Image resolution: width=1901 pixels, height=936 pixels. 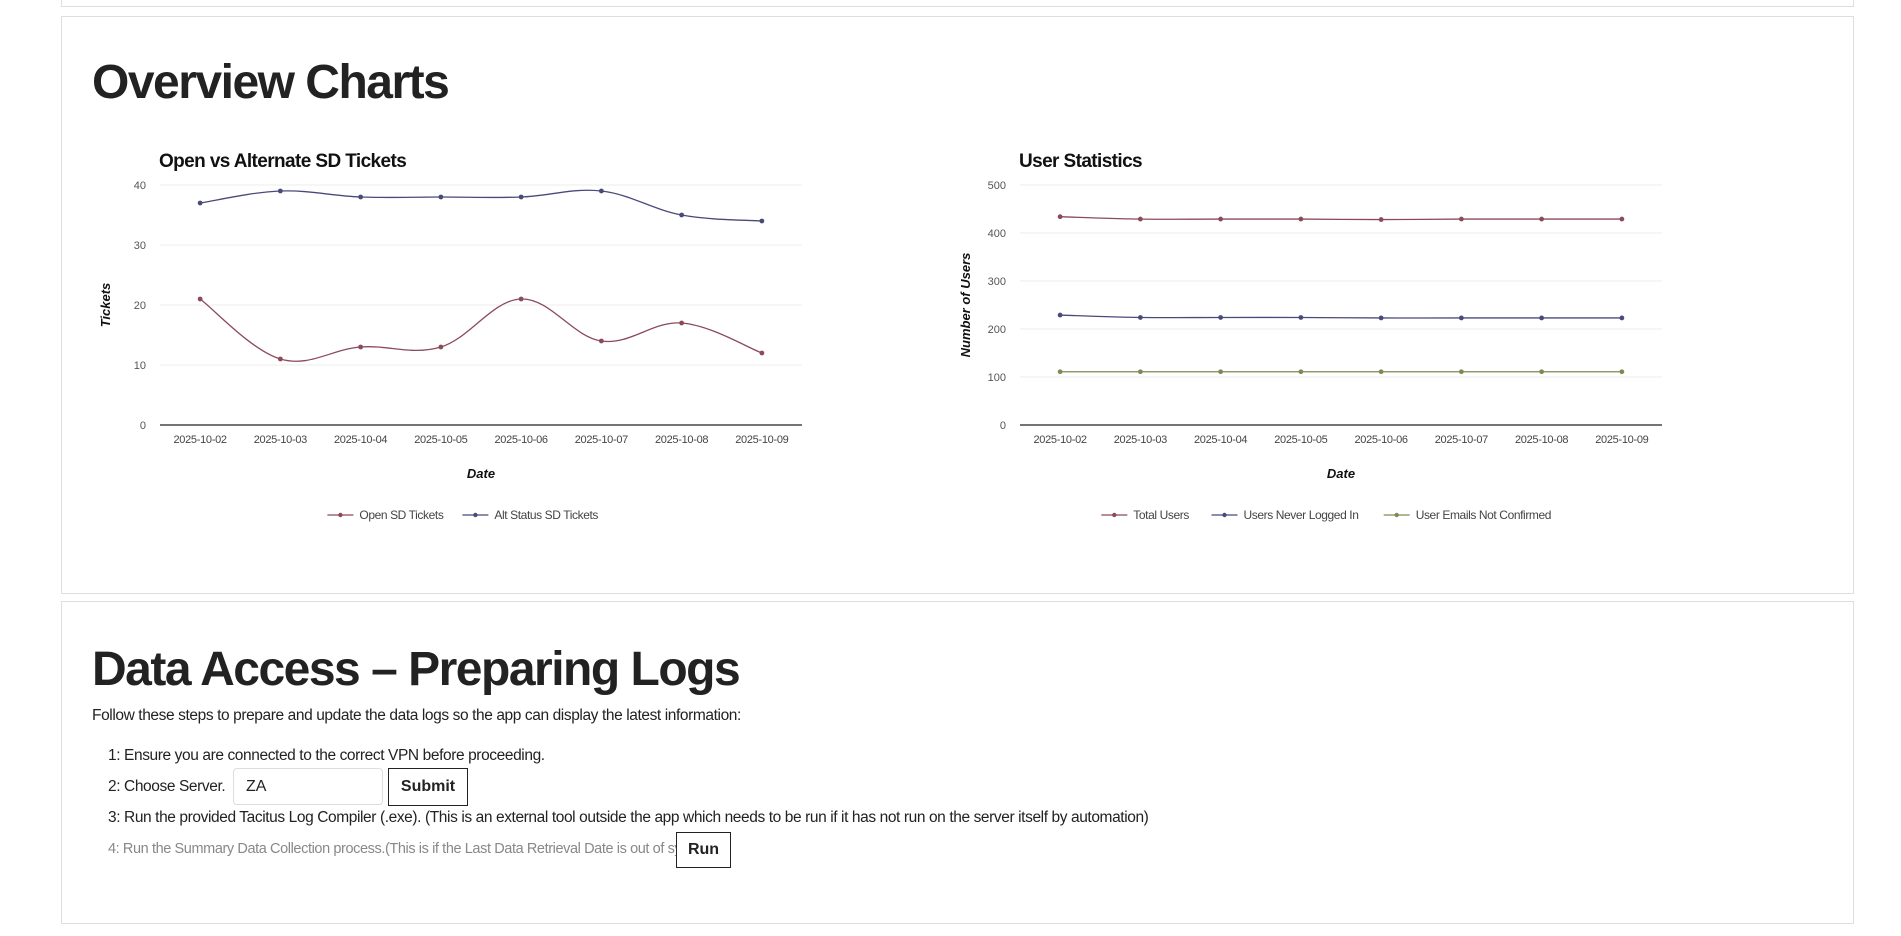 What do you see at coordinates (1483, 515) in the screenshot?
I see `legend-label: User Emails Not Confirmed` at bounding box center [1483, 515].